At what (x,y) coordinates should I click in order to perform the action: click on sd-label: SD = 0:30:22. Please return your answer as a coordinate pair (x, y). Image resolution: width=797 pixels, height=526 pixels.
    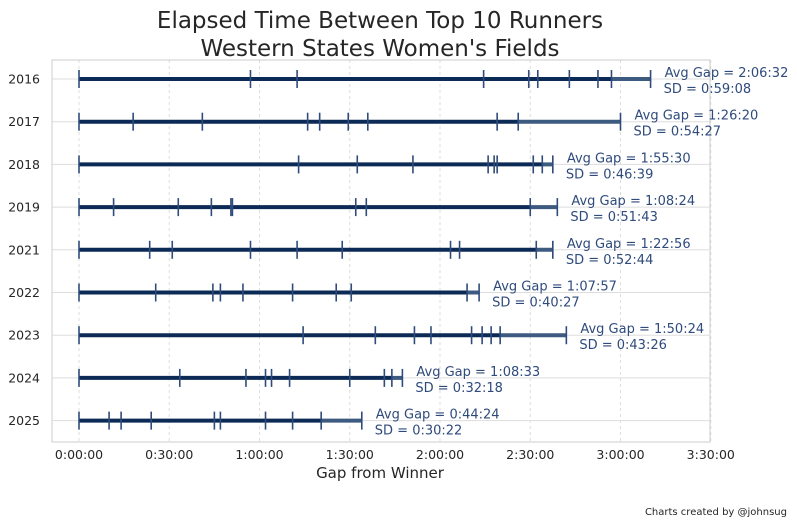
    Looking at the image, I should click on (419, 431).